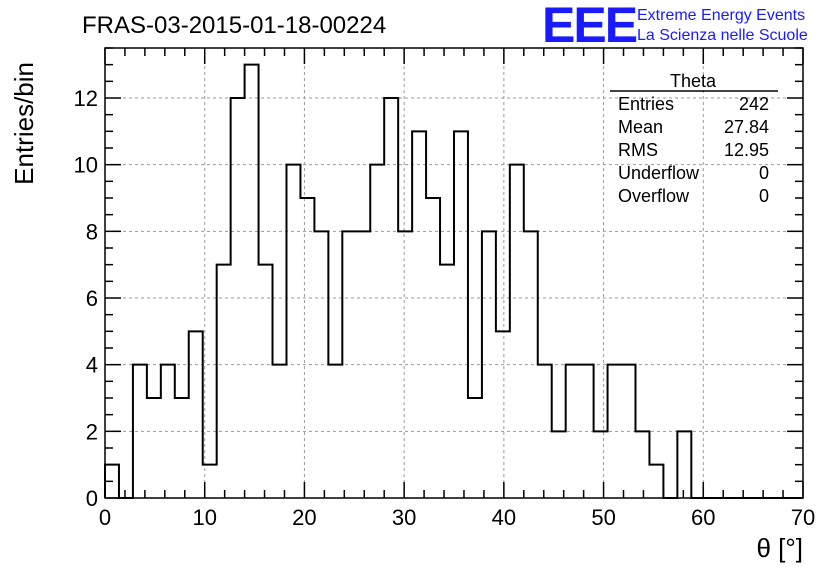 The image size is (836, 572). Describe the element at coordinates (640, 127) in the screenshot. I see `stats-label: Mean` at that location.